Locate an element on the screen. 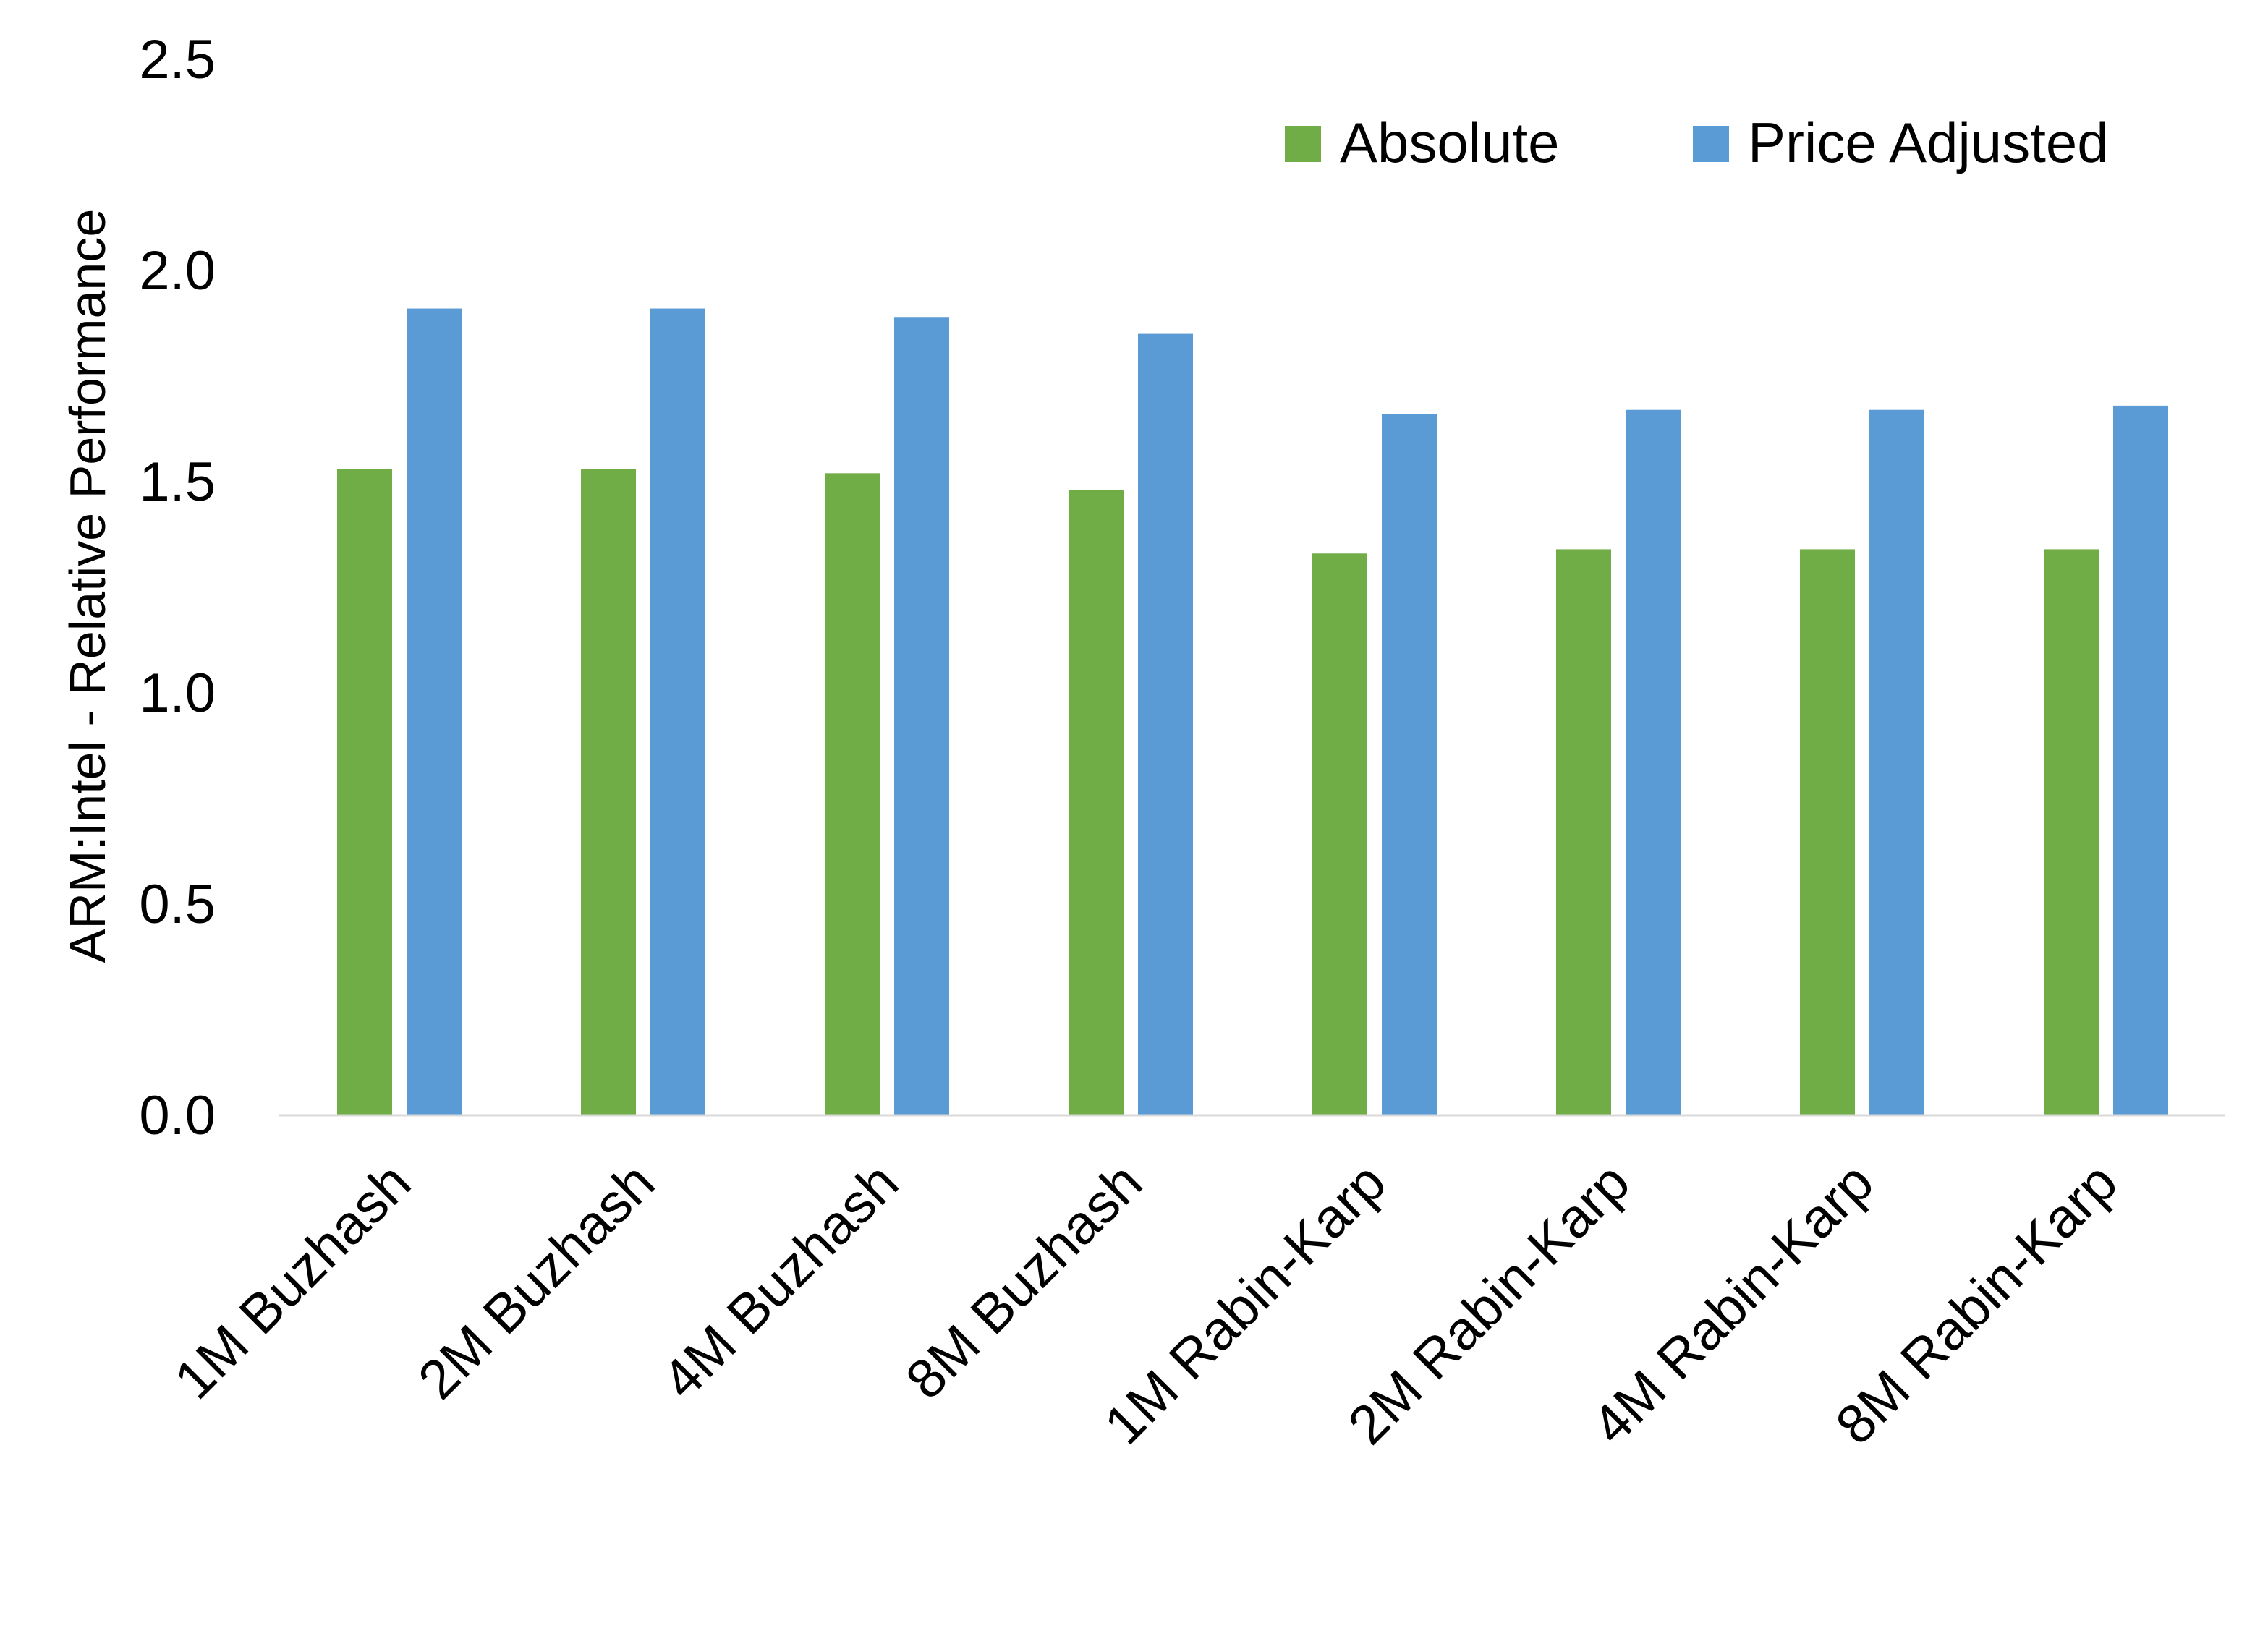 The width and height of the screenshot is (2268, 1644). y-tick-label: 1.5 is located at coordinates (177, 482).